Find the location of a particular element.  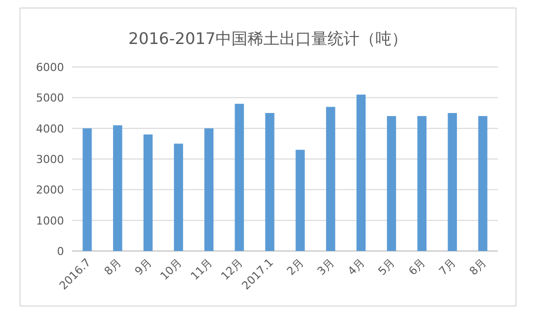

x-tick-label: 11月 is located at coordinates (202, 269).